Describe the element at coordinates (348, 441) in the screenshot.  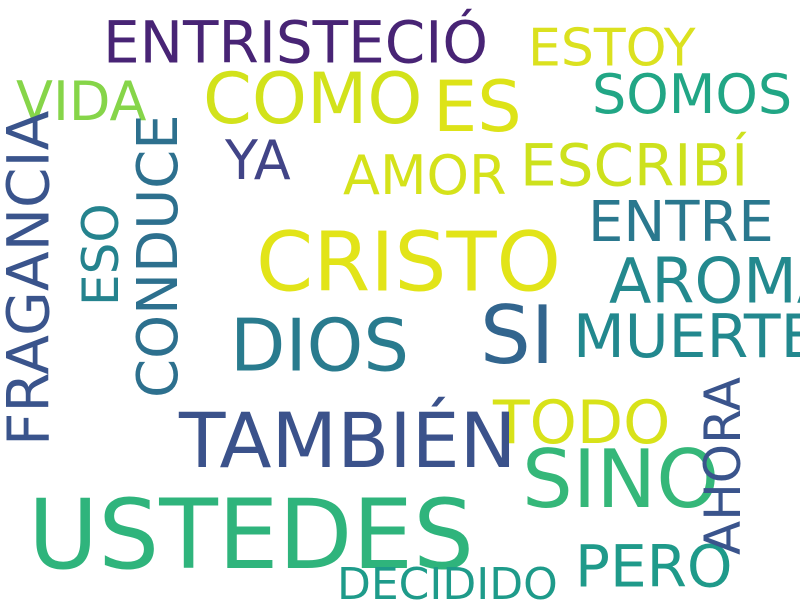
I see `word-tambien: TAMBIÉN` at that location.